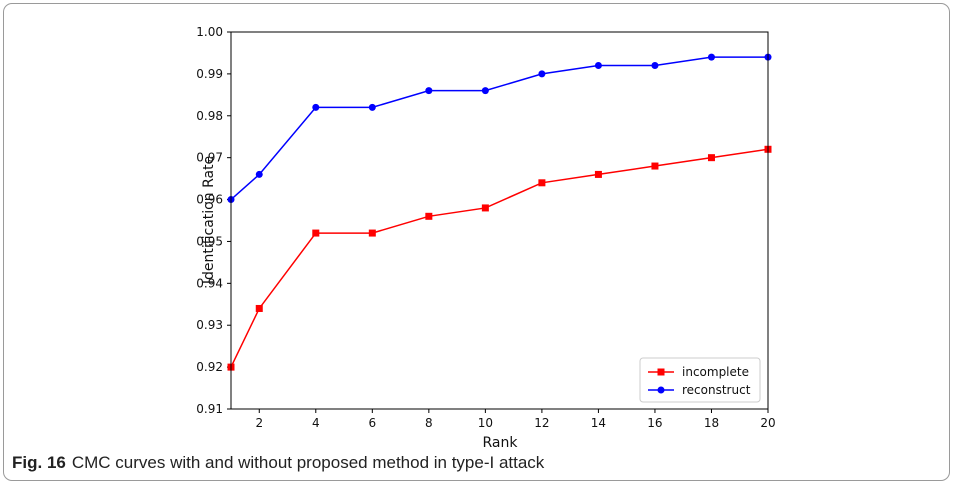 The width and height of the screenshot is (955, 487). Describe the element at coordinates (501, 443) in the screenshot. I see `x-axis-label: Rank` at that location.